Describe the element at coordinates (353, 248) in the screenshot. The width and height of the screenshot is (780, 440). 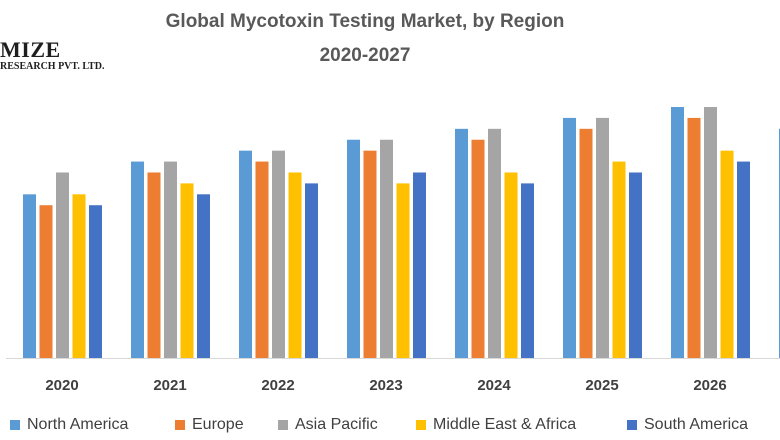
I see `bar-north-america-2023` at that location.